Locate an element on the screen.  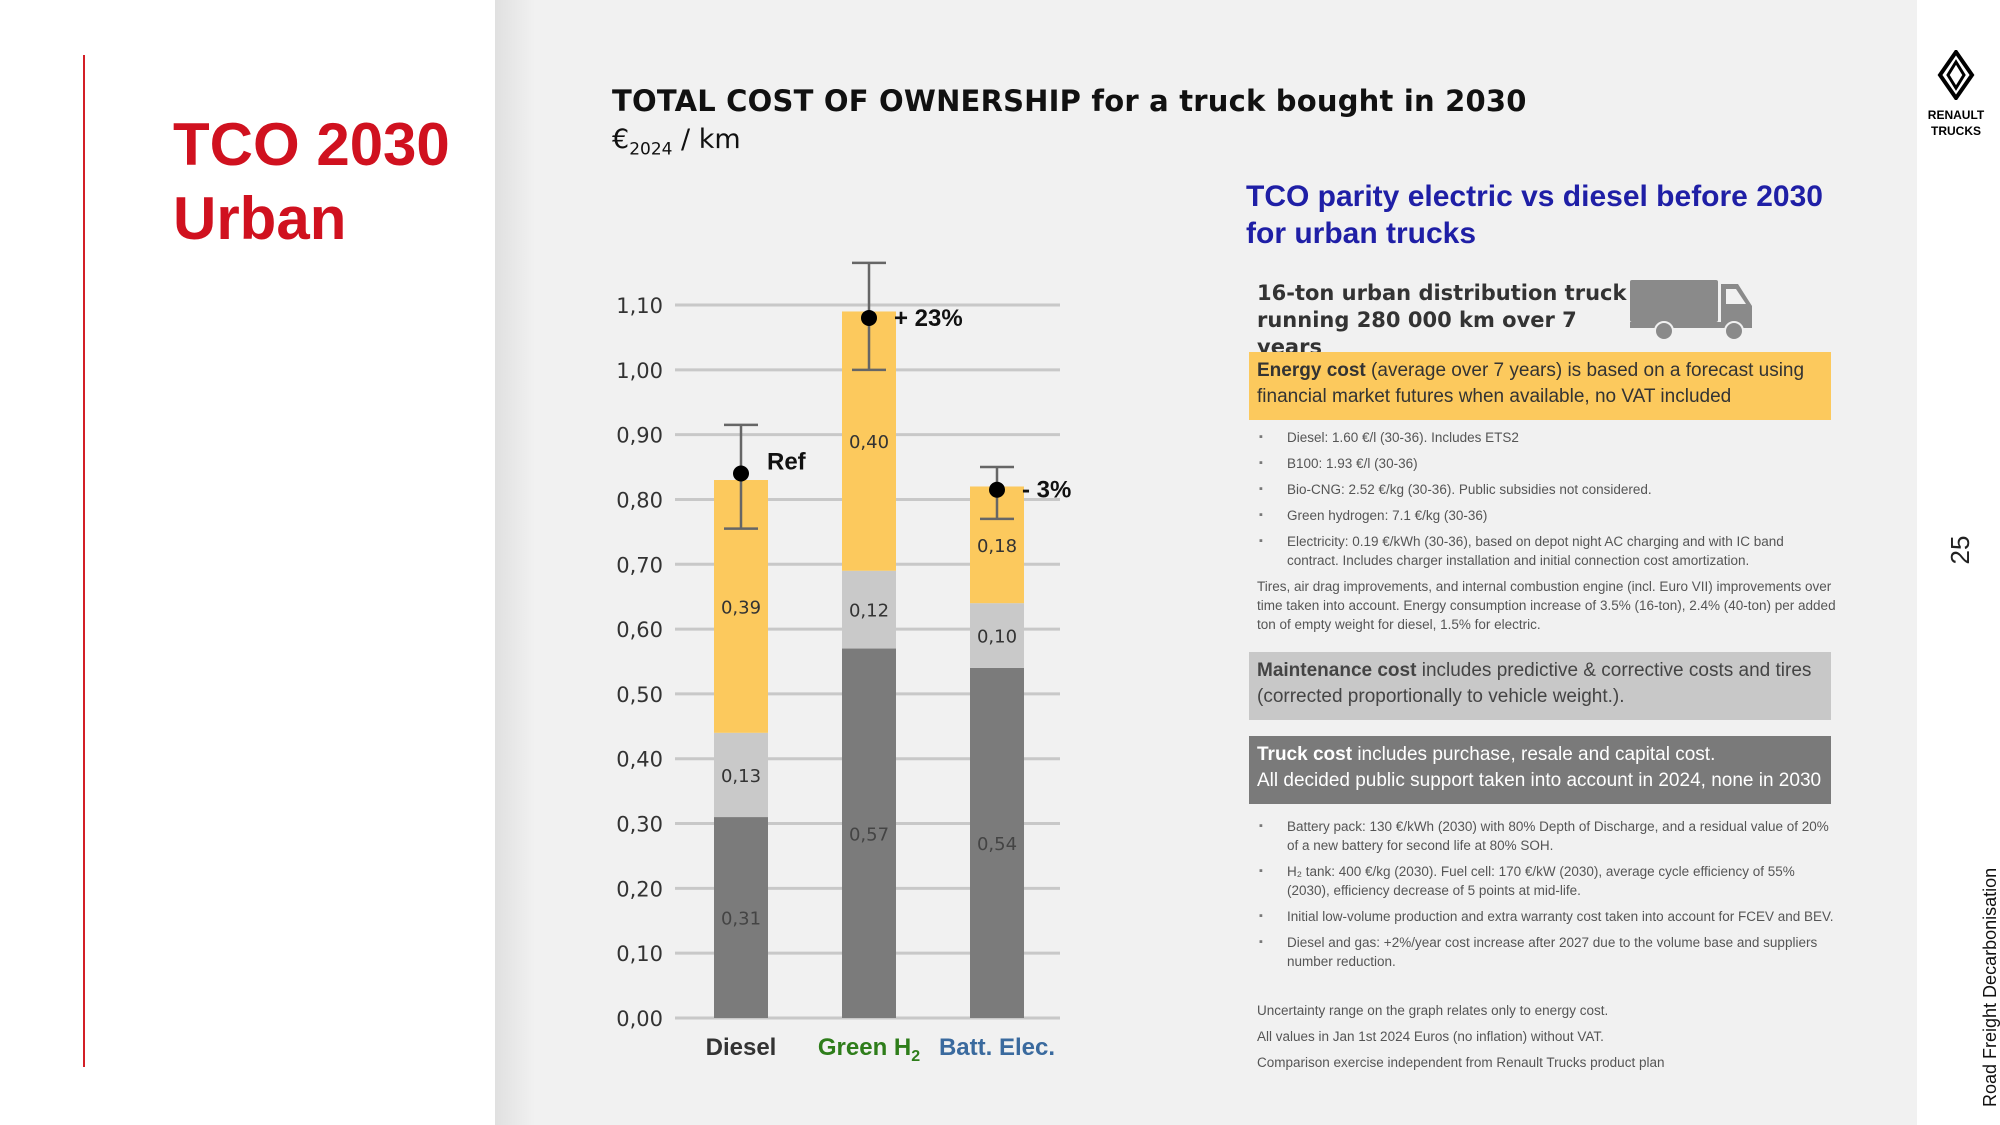
truck-icon is located at coordinates (1691, 310).